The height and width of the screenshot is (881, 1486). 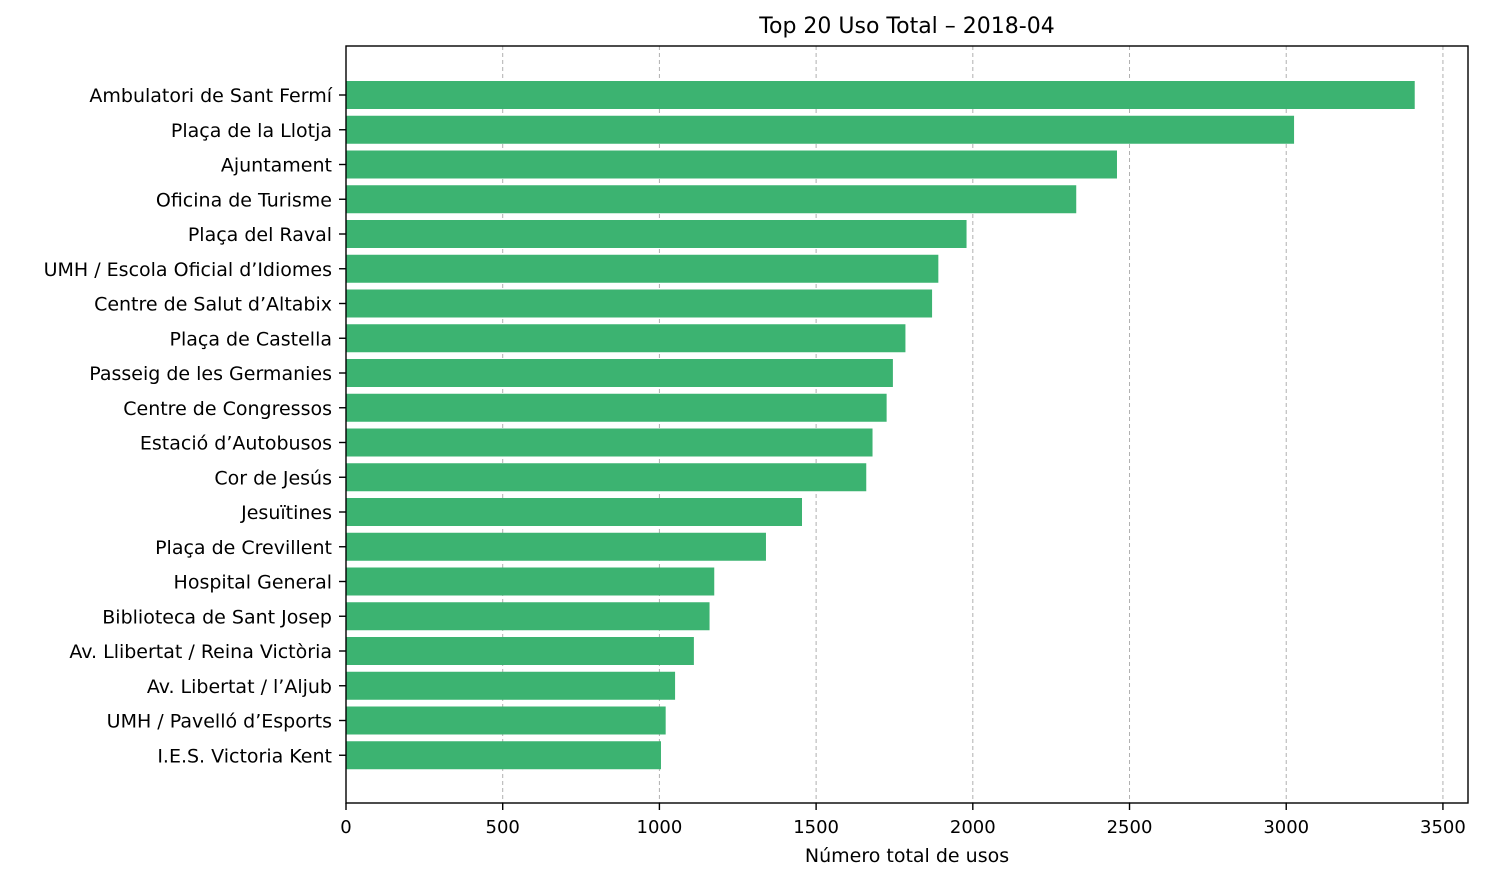 I want to click on category-label: Plaça de Crevillent, so click(x=243, y=548).